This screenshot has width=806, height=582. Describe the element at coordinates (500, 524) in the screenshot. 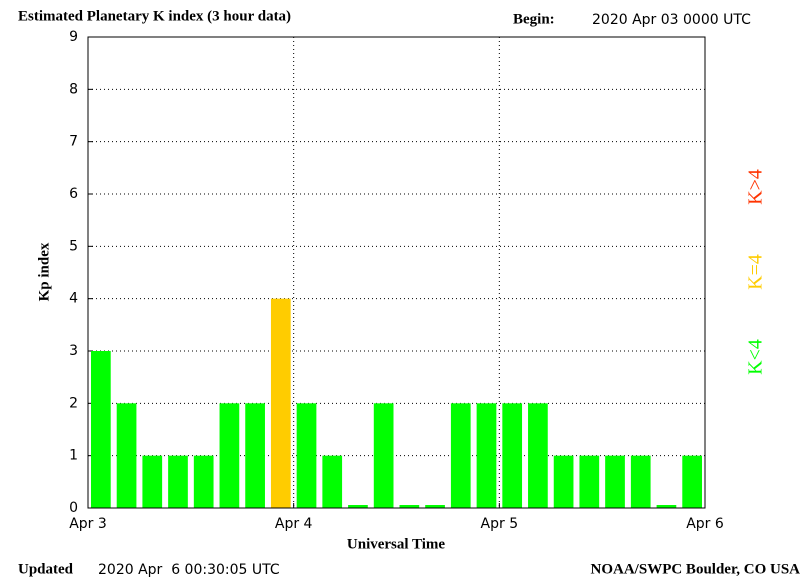

I see `x-tick-label: Apr 5` at that location.